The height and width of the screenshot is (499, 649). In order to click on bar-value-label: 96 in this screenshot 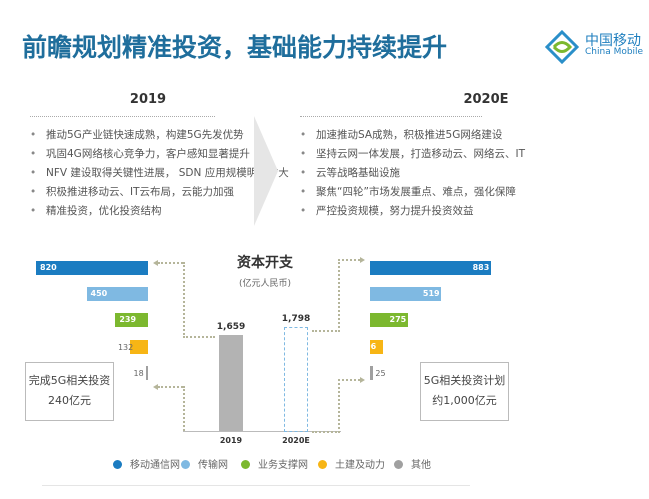, I will do `click(371, 346)`.